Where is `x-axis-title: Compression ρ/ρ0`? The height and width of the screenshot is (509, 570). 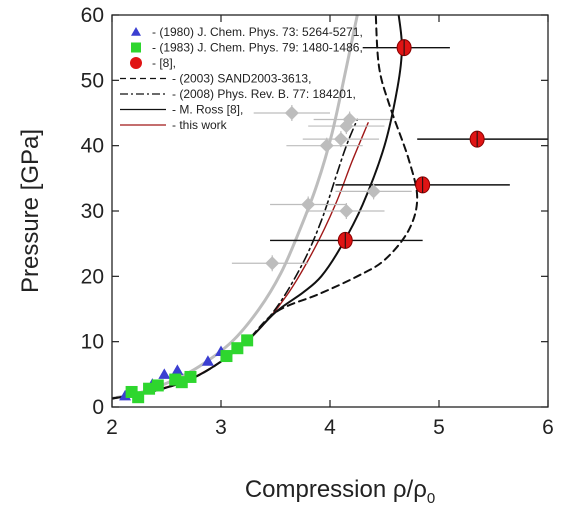 x-axis-title: Compression ρ/ρ0 is located at coordinates (340, 491).